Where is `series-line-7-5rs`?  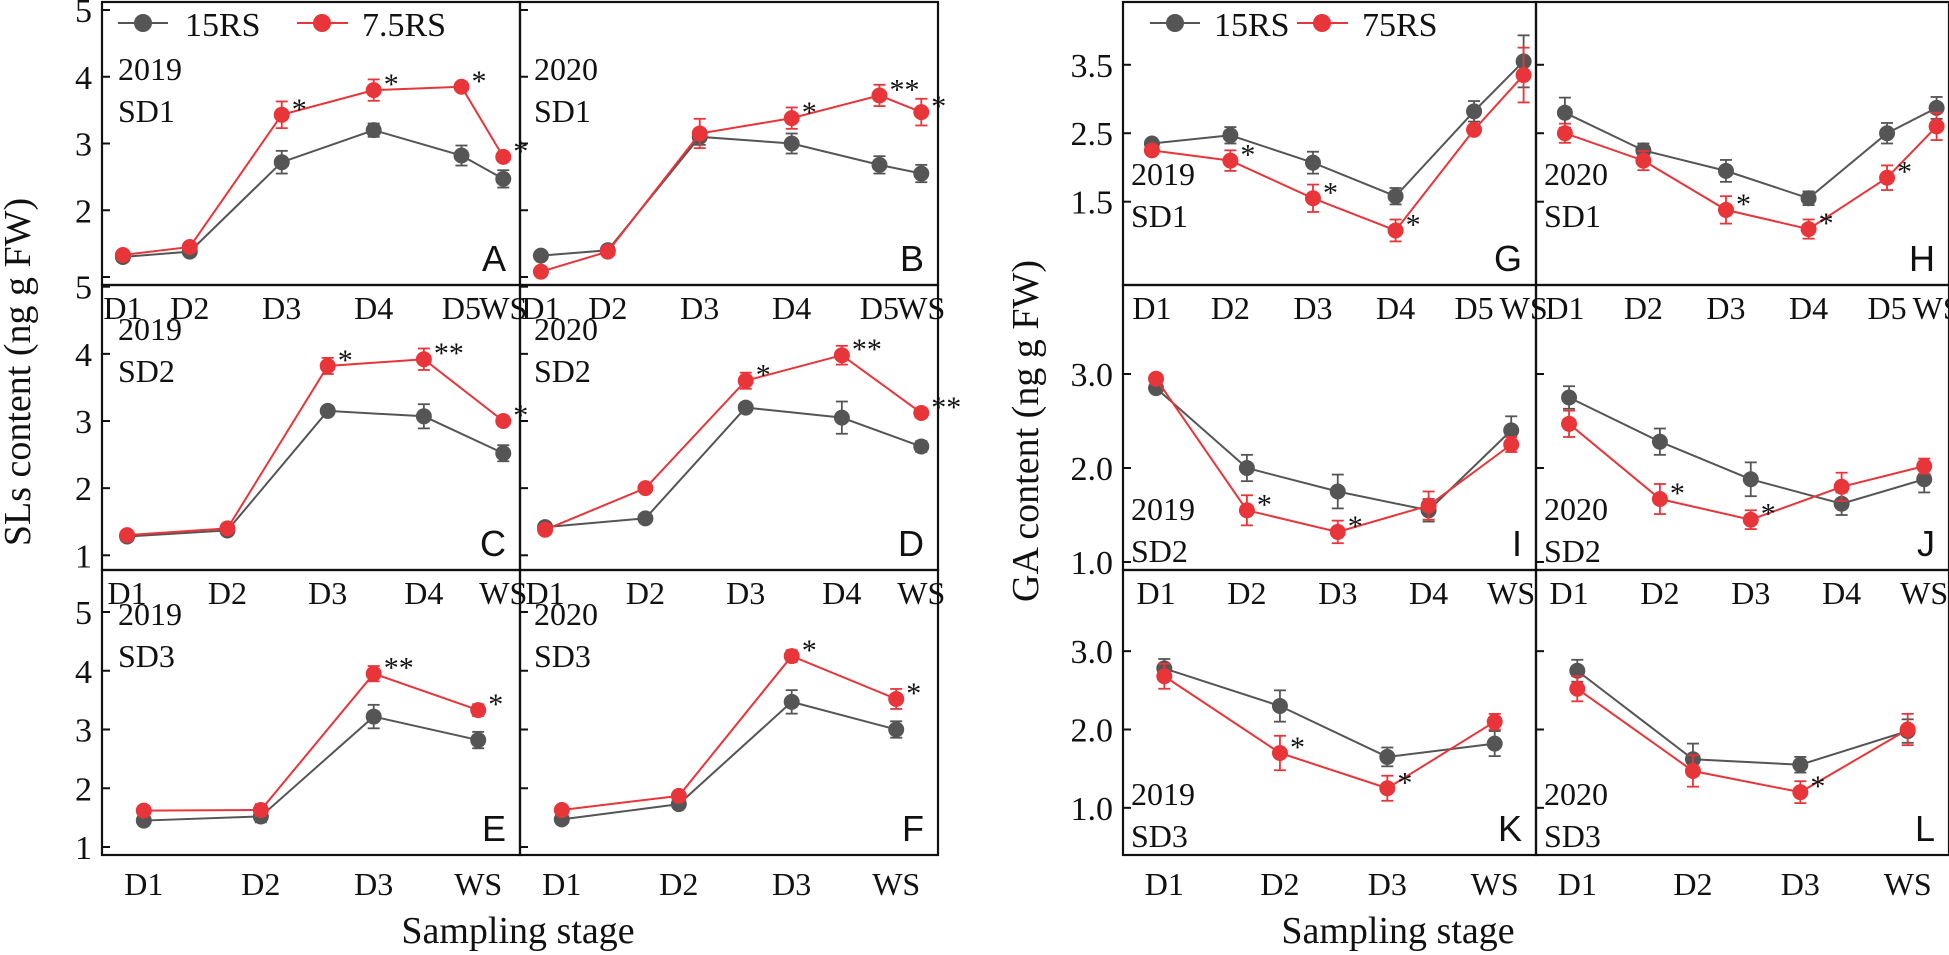 series-line-7-5rs is located at coordinates (729, 732).